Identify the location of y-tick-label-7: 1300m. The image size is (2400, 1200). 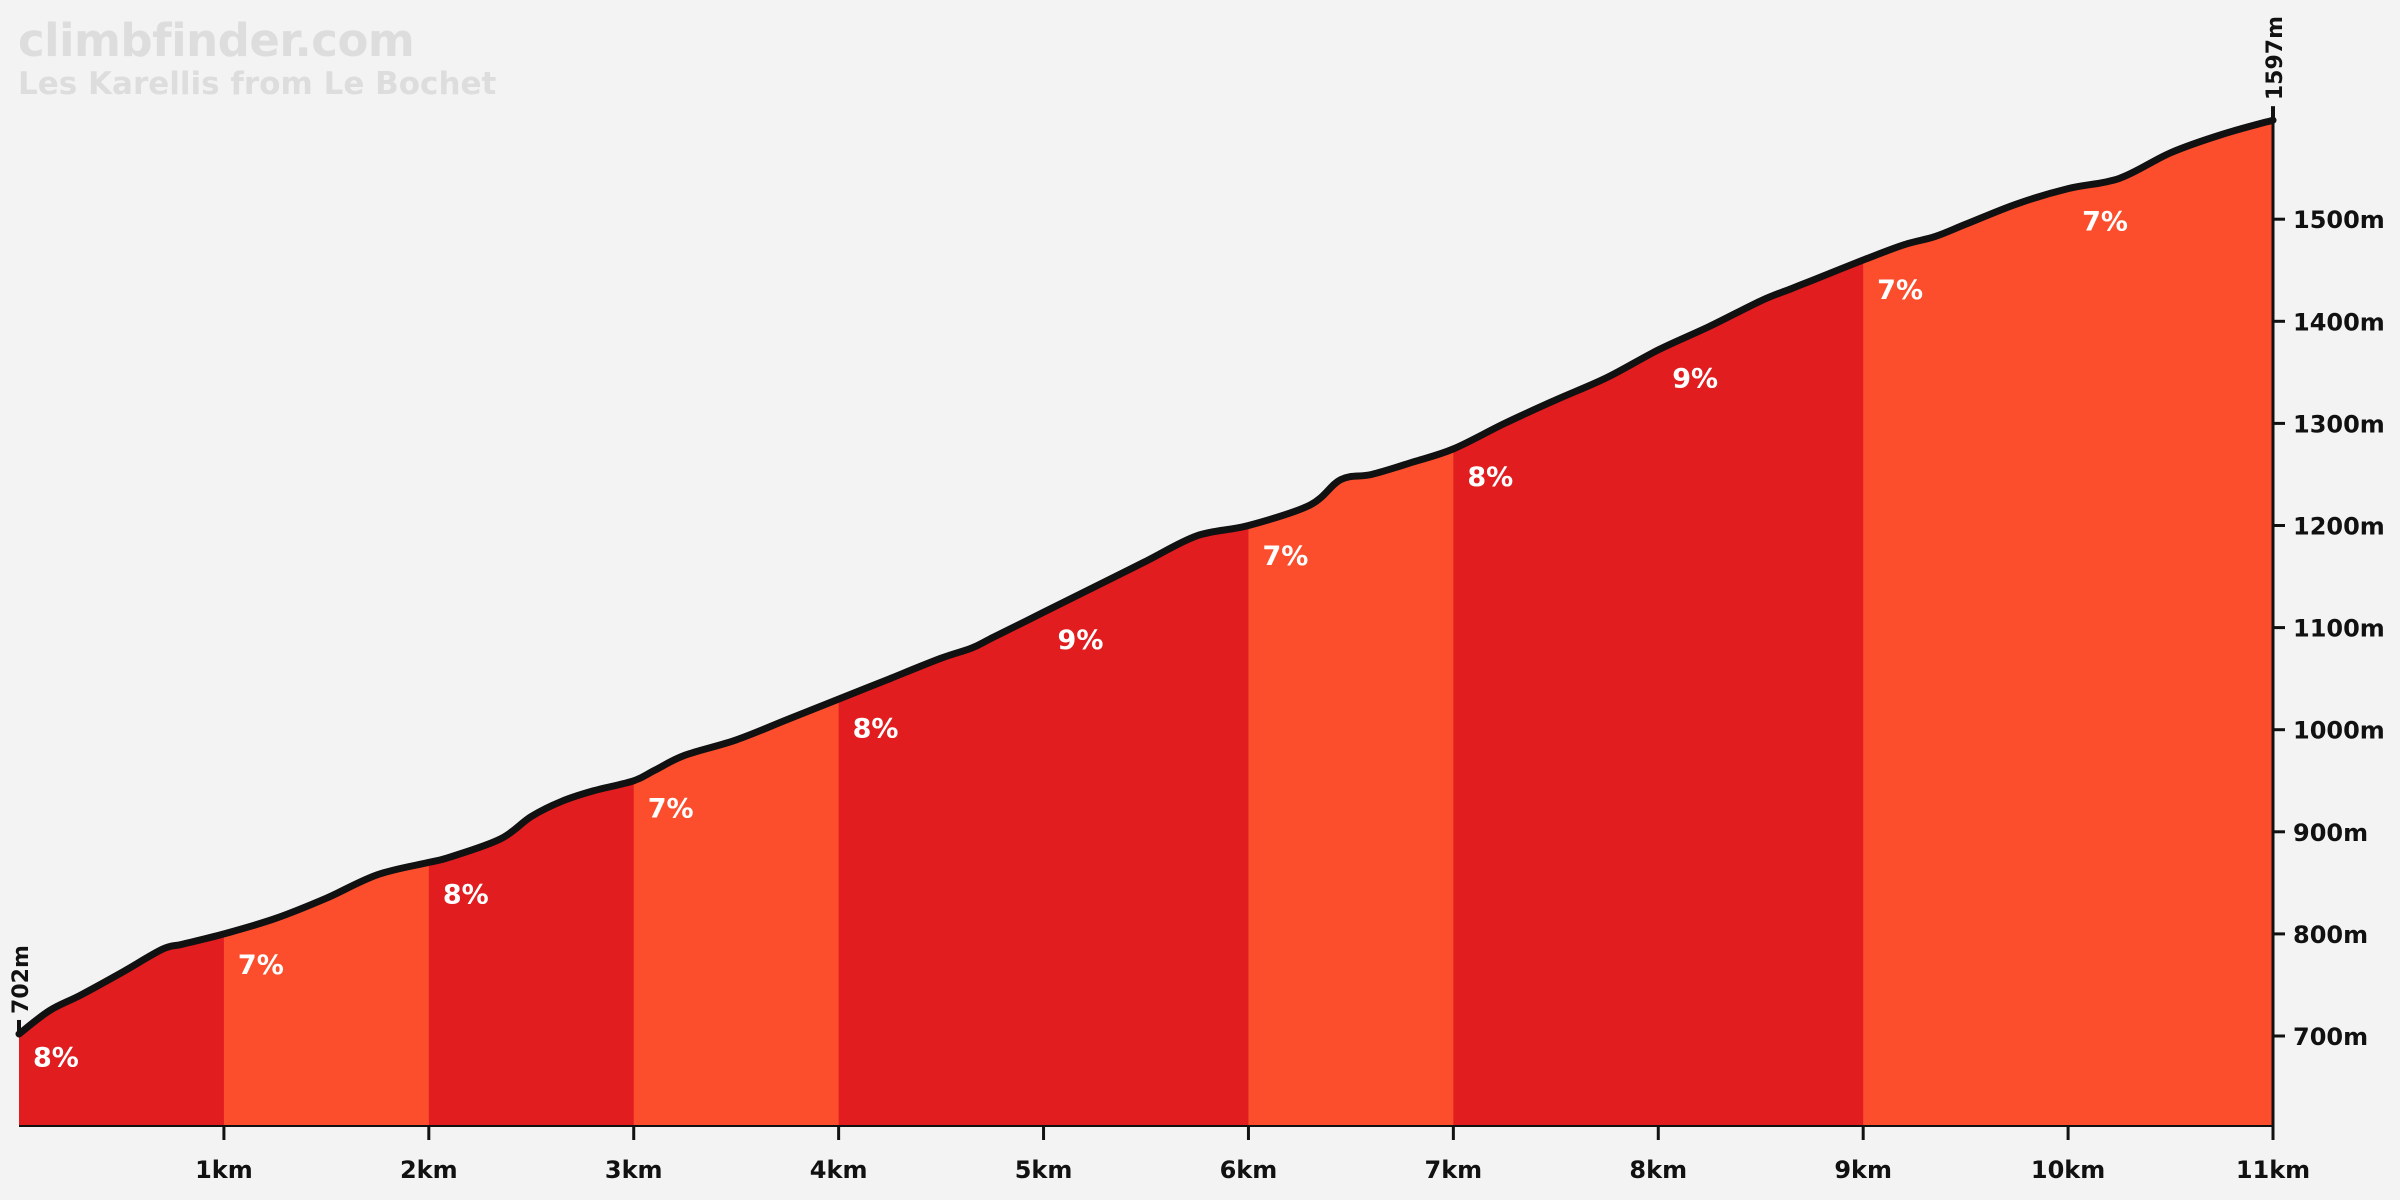
(2339, 424).